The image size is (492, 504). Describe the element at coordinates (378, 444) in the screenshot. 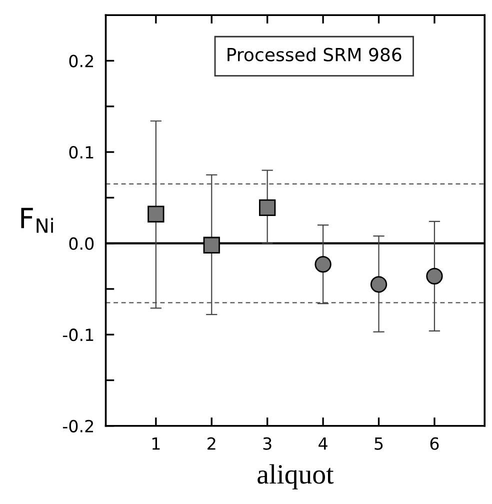

I see `x-tick-label: 5` at that location.